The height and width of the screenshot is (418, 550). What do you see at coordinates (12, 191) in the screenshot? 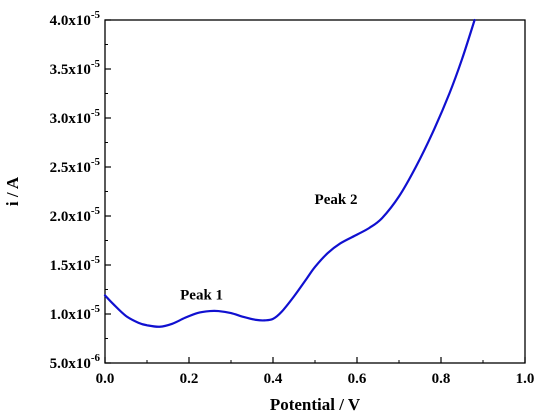
I see `y-axis-title: i / A` at bounding box center [12, 191].